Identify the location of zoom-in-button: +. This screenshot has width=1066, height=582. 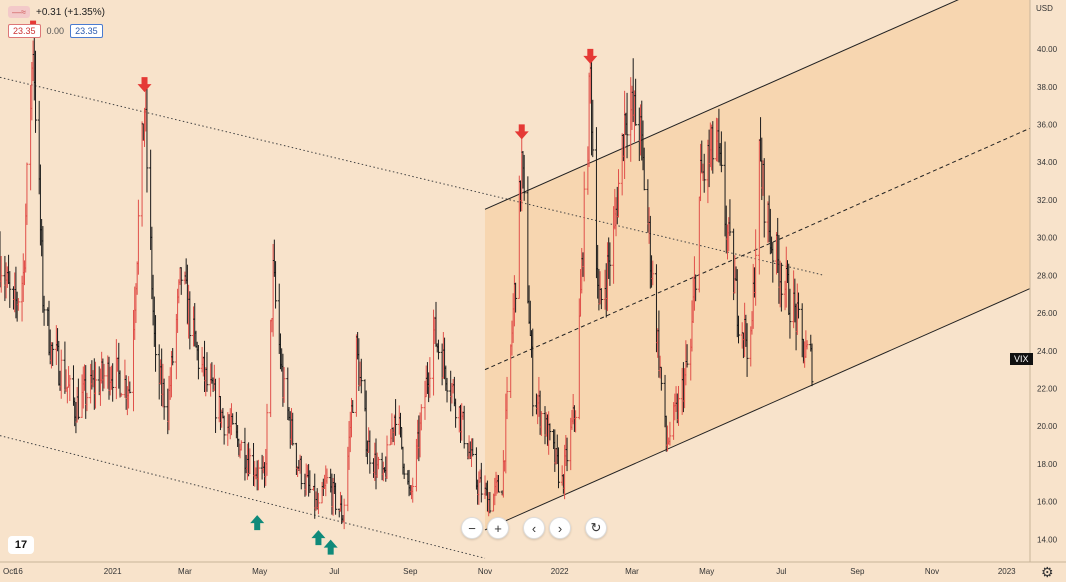
(498, 528).